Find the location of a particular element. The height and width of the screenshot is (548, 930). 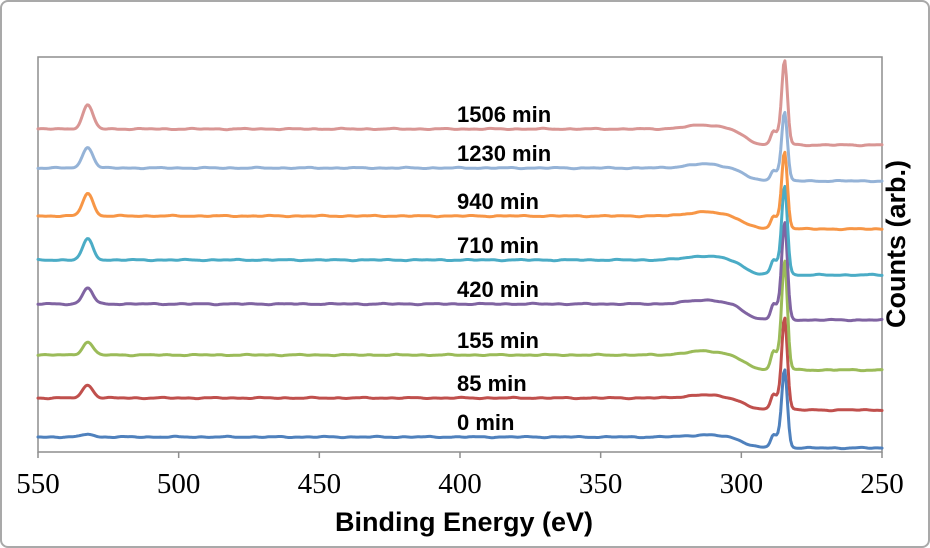

series-label-420-min: 420 min is located at coordinates (498, 289).